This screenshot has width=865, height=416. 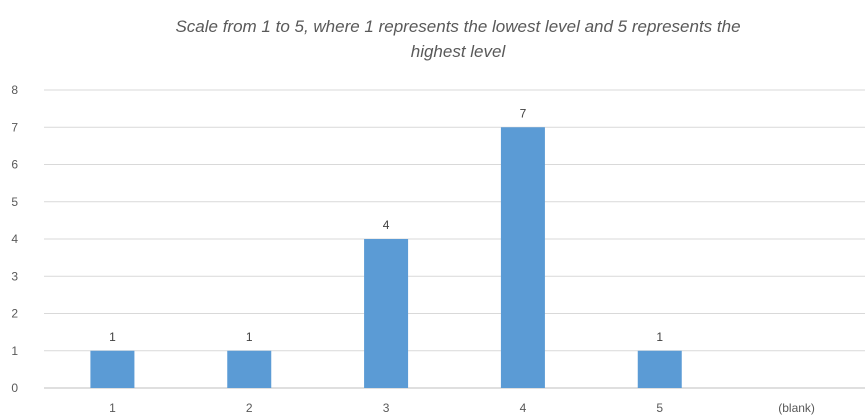 What do you see at coordinates (462, 408) in the screenshot?
I see `x-axis-ticks: 1 2 3 4 5 (blank)` at bounding box center [462, 408].